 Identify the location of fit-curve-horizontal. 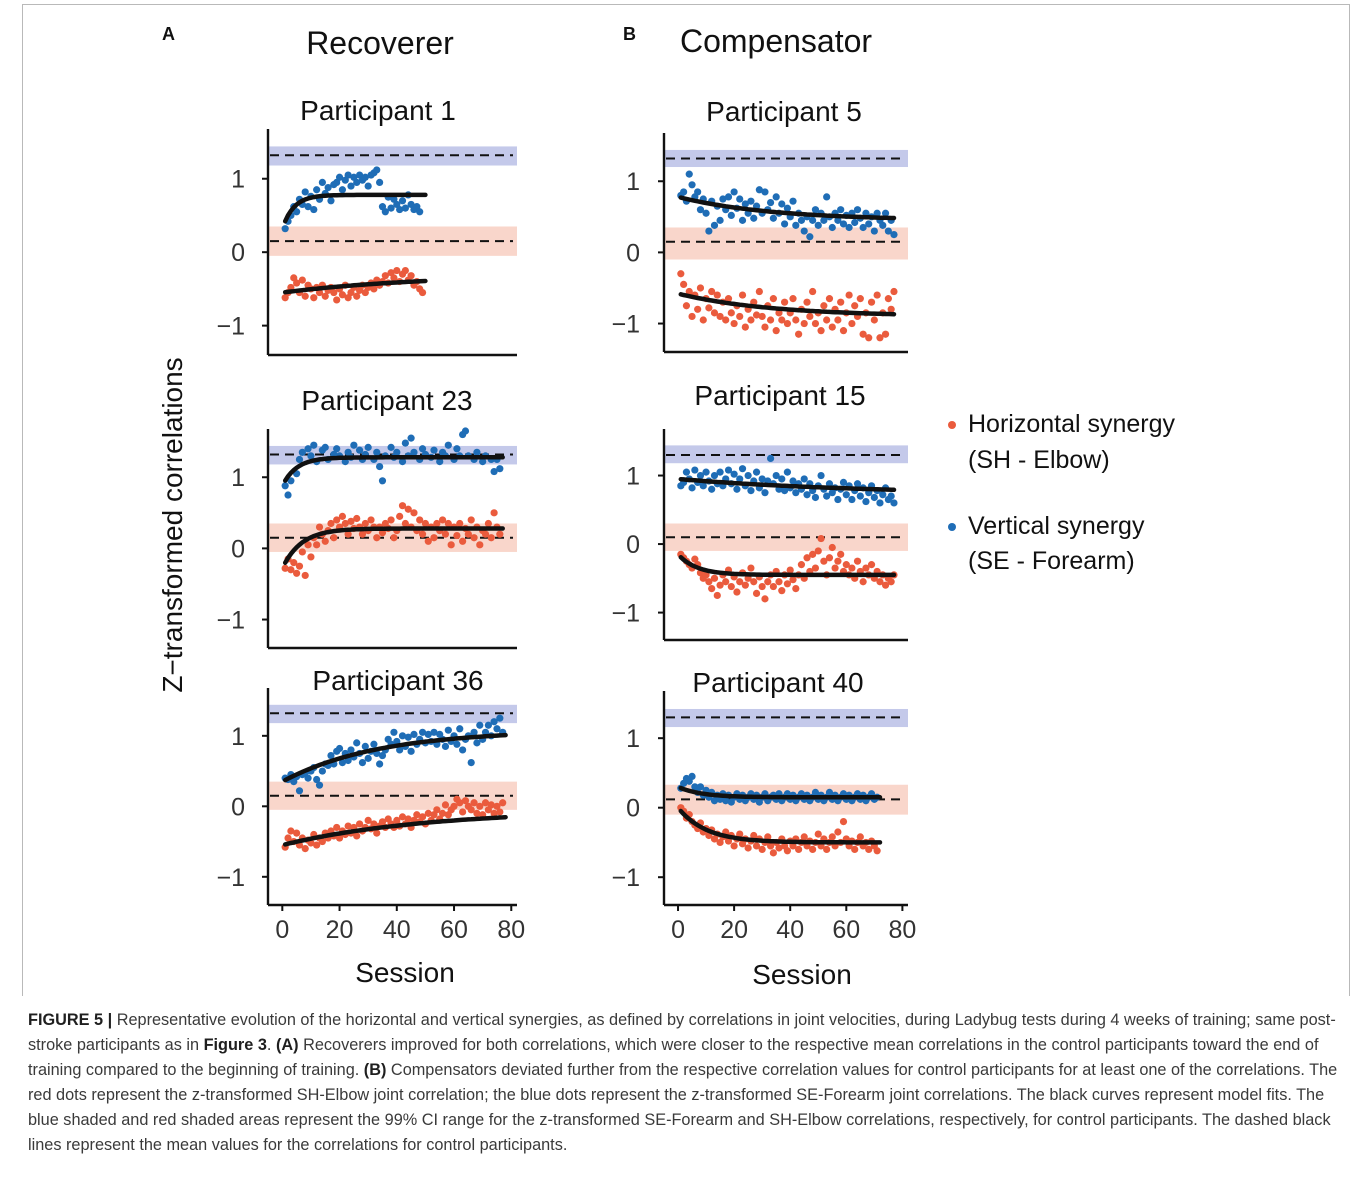
(393, 546).